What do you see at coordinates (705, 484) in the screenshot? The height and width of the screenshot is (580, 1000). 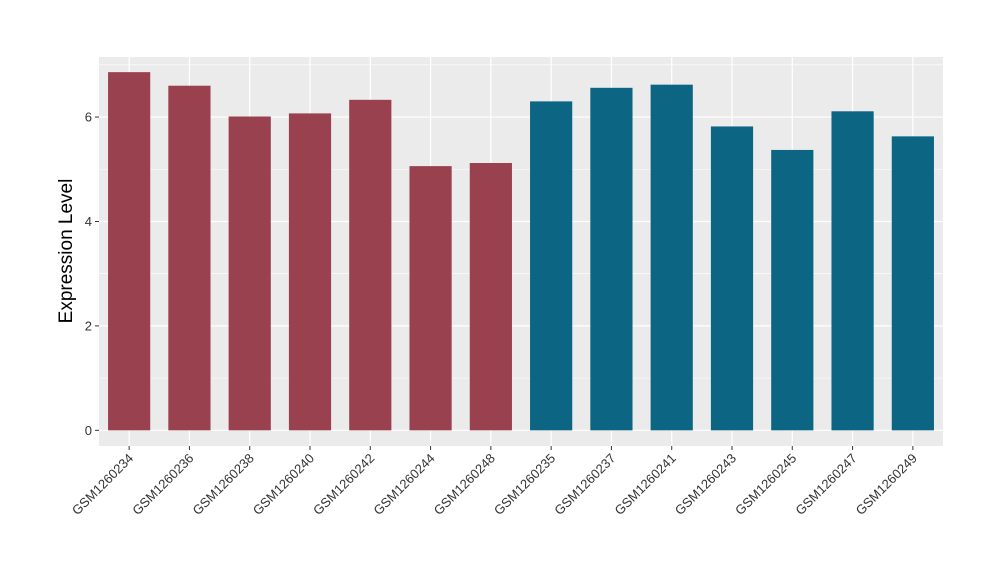 I see `x-tick-label: GSM1260243` at bounding box center [705, 484].